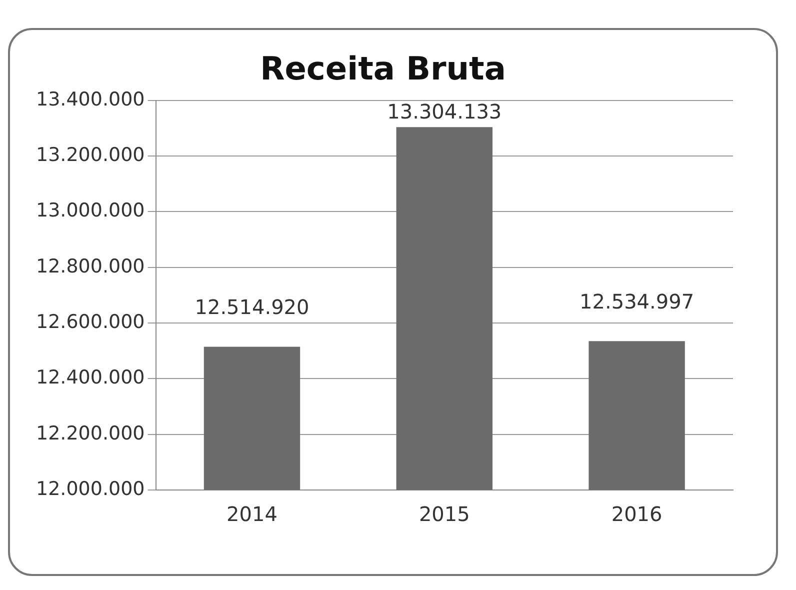 Image resolution: width=796 pixels, height=590 pixels. Describe the element at coordinates (444, 514) in the screenshot. I see `x-tick-label: 2015` at that location.